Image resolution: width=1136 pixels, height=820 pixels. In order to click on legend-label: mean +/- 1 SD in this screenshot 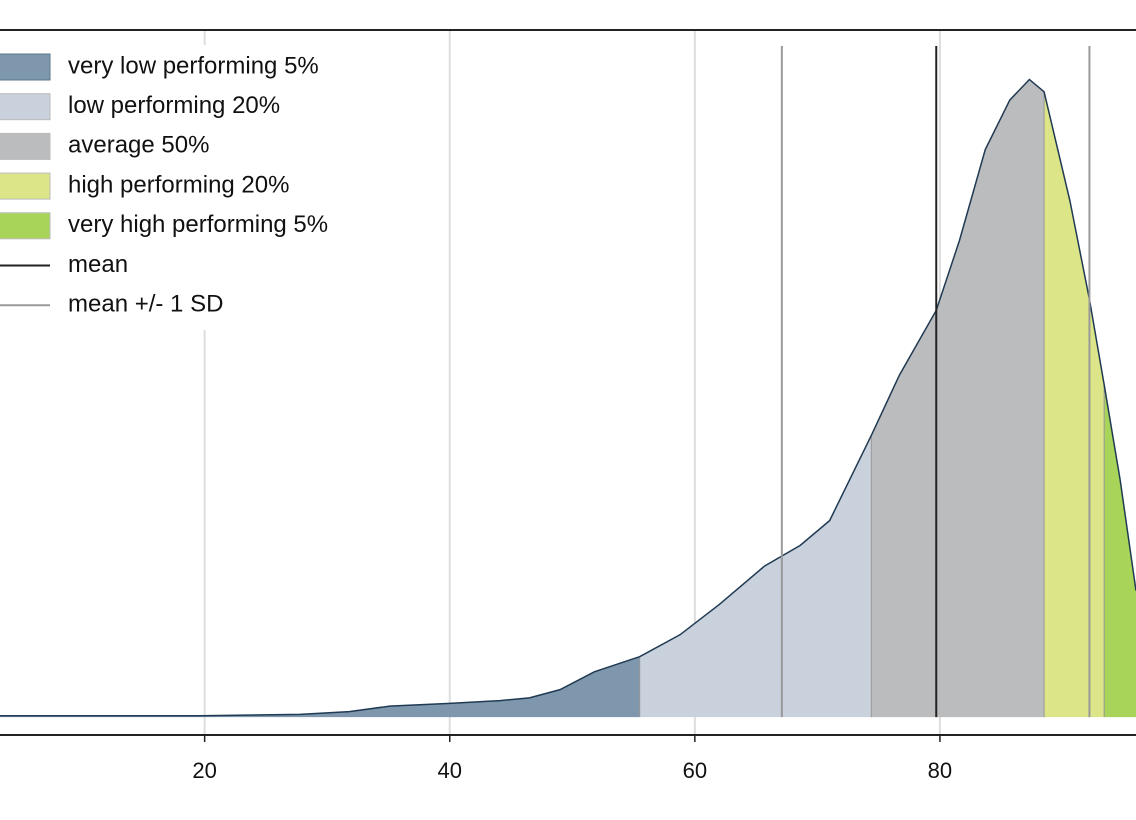, I will do `click(145, 304)`.